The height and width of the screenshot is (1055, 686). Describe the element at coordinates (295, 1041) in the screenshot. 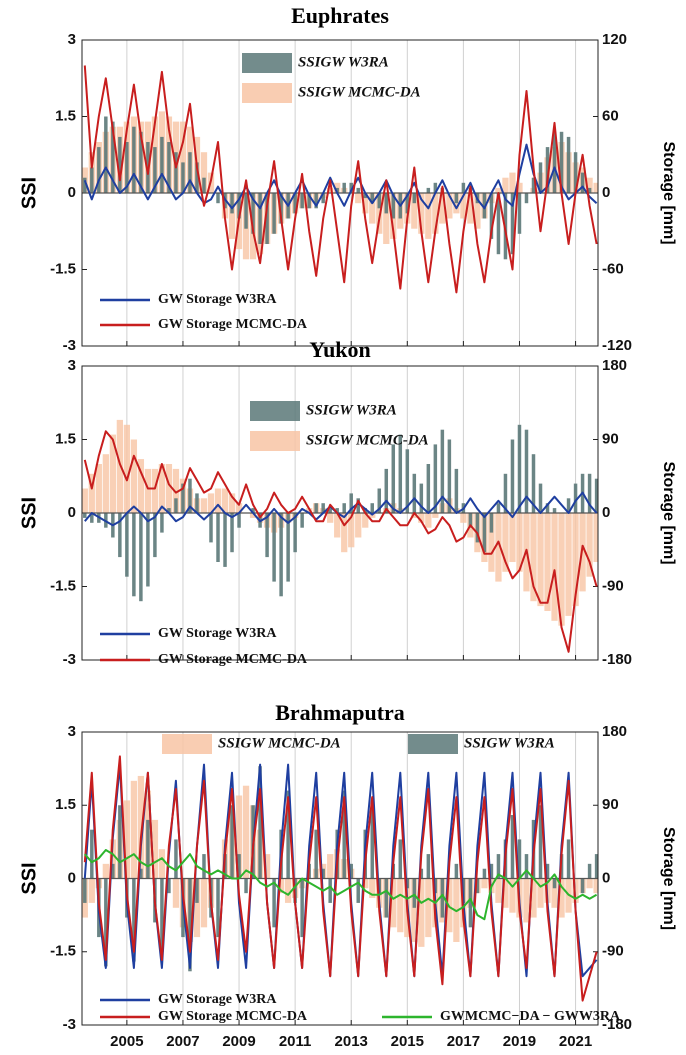

I see `x-tick-label: 2011` at that location.